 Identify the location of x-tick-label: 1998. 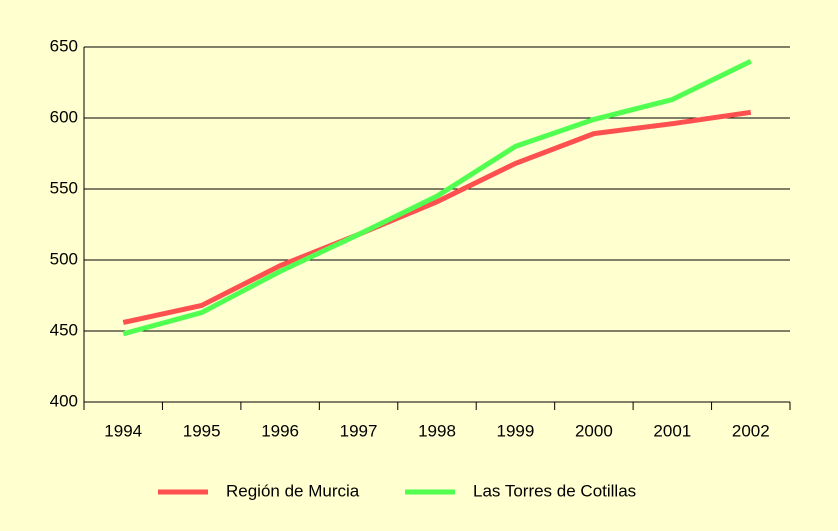
(437, 430).